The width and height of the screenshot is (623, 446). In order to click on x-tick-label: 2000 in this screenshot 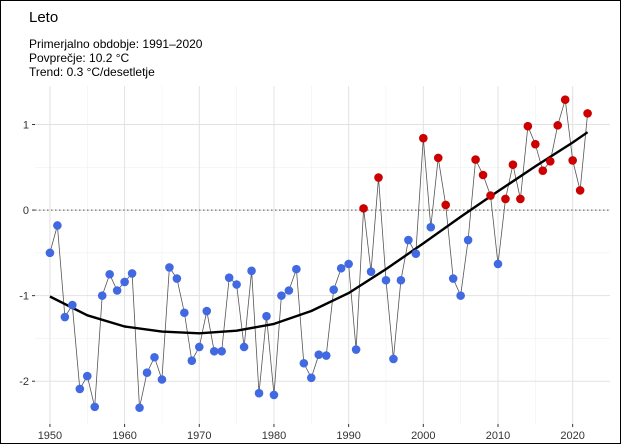, I will do `click(423, 436)`.